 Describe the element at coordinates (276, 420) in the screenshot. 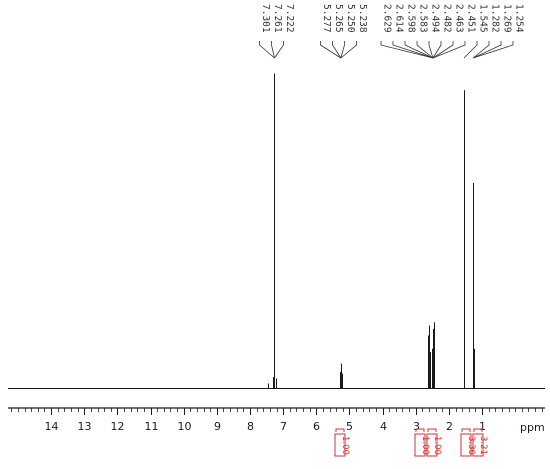

I see `ppm-axis: 14 13 12 11 10 9 8 7 6 5 4 3 2 1` at that location.